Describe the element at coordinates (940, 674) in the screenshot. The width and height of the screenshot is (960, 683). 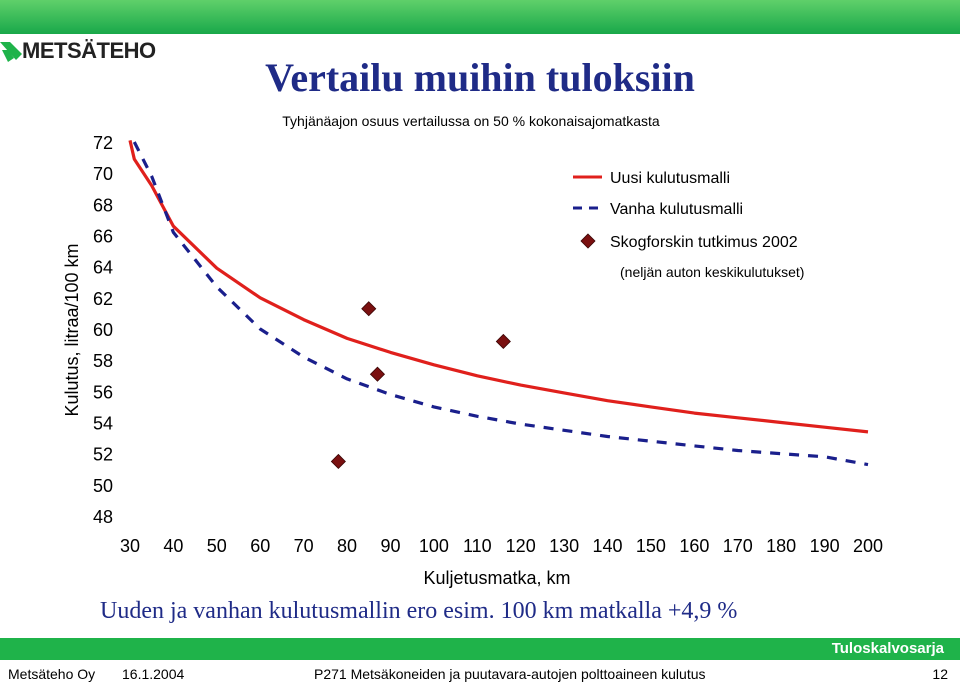
I see `footer-page-number: 12` at that location.